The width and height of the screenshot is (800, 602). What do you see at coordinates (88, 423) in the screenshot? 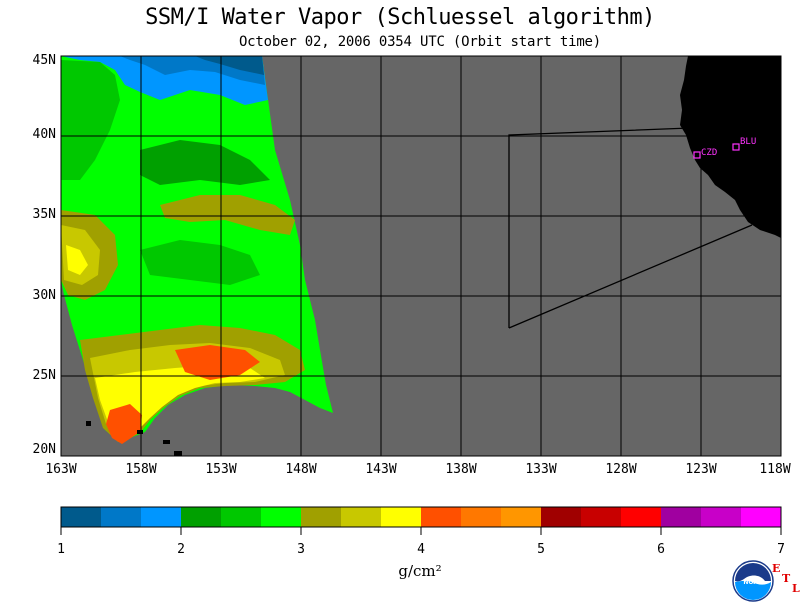
I see `island-kauai` at bounding box center [88, 423].